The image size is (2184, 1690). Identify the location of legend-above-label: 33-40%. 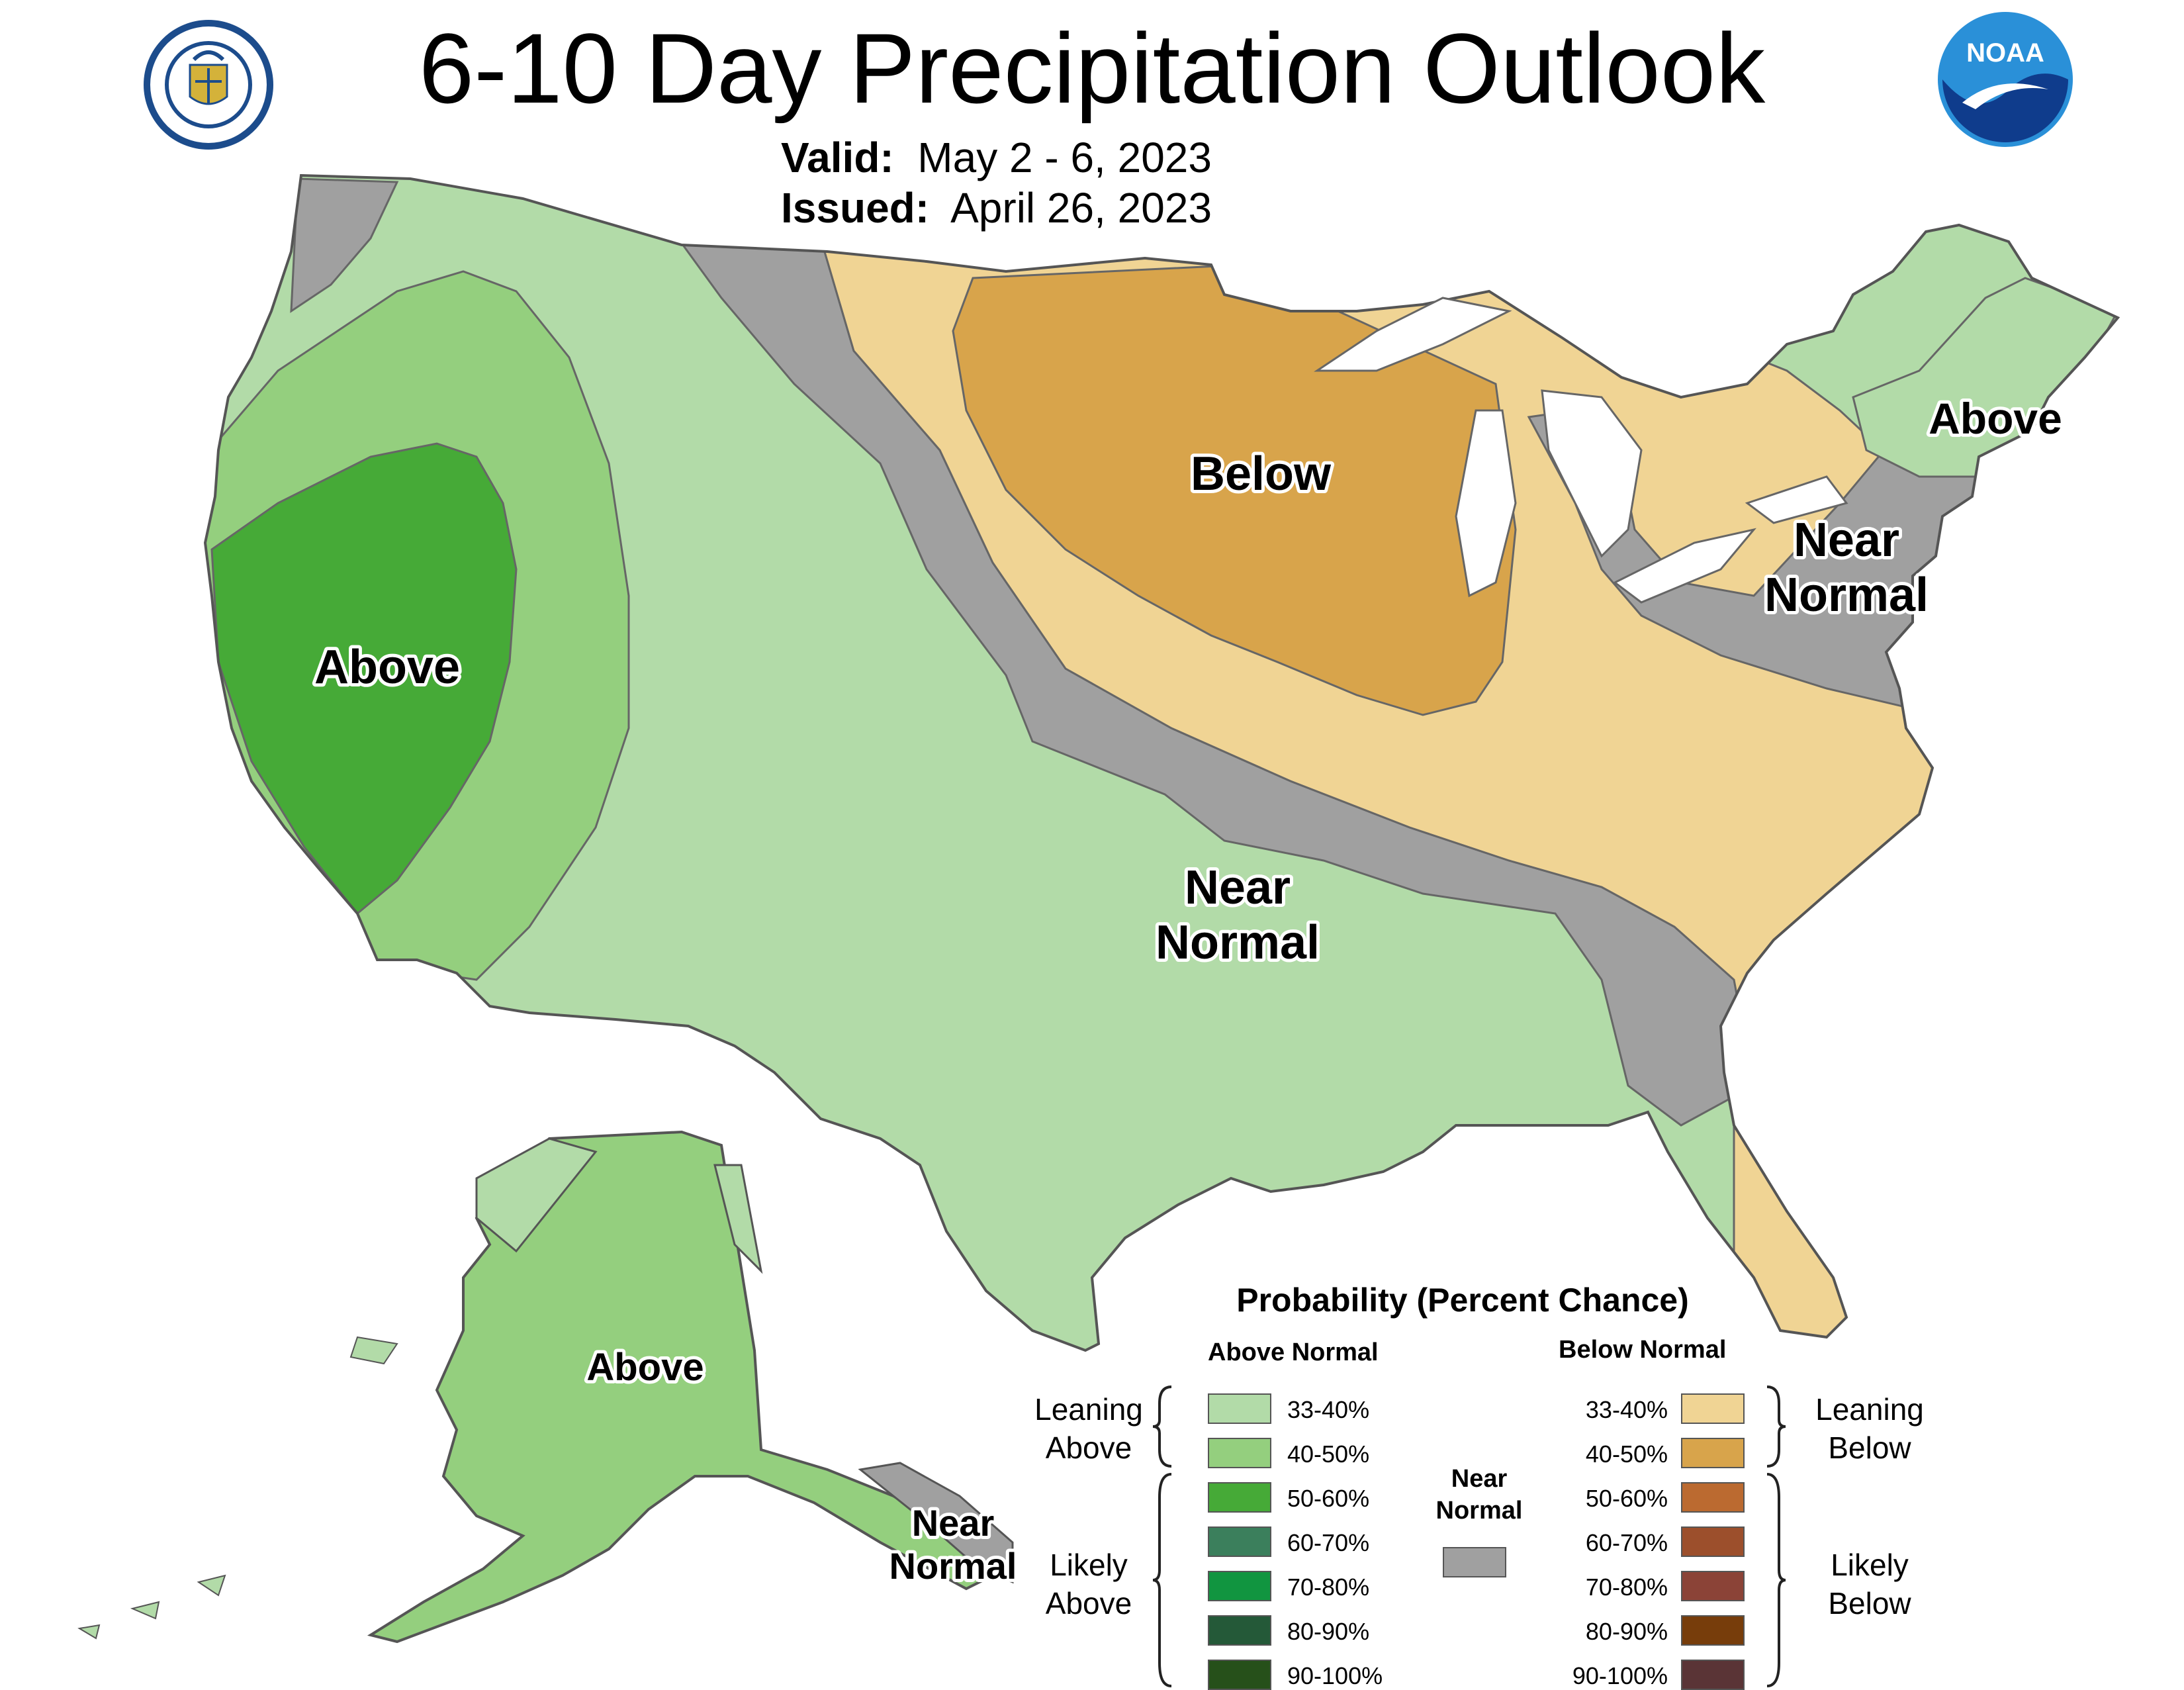
(1328, 1410).